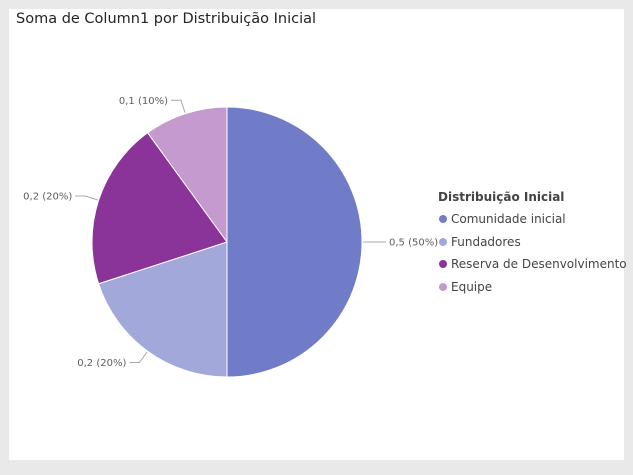 This screenshot has height=475, width=633. I want to click on legend-item-equipe: Equipe, so click(532, 287).